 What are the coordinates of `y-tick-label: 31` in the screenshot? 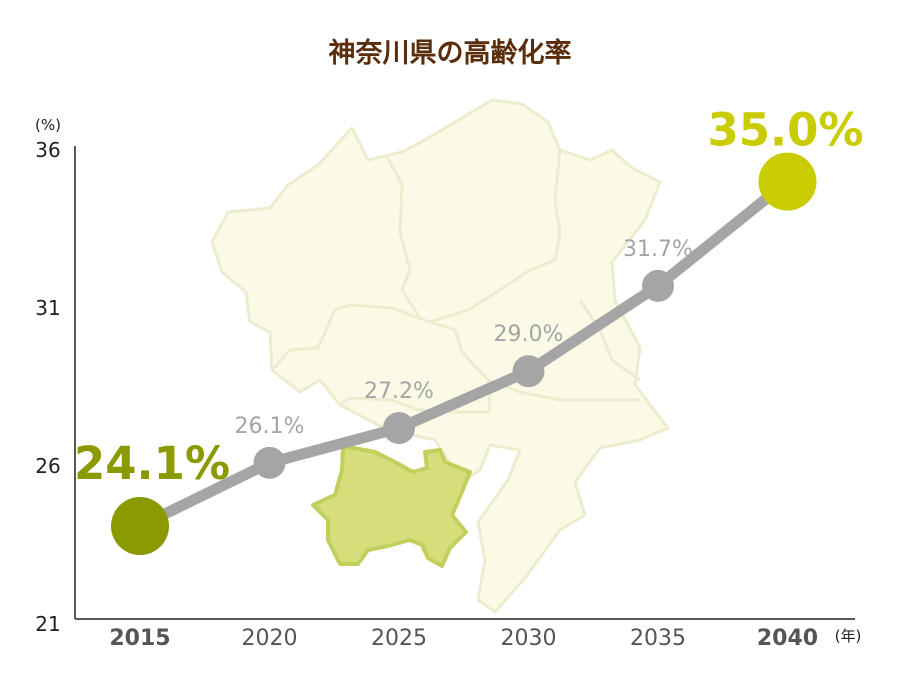 It's located at (47, 308).